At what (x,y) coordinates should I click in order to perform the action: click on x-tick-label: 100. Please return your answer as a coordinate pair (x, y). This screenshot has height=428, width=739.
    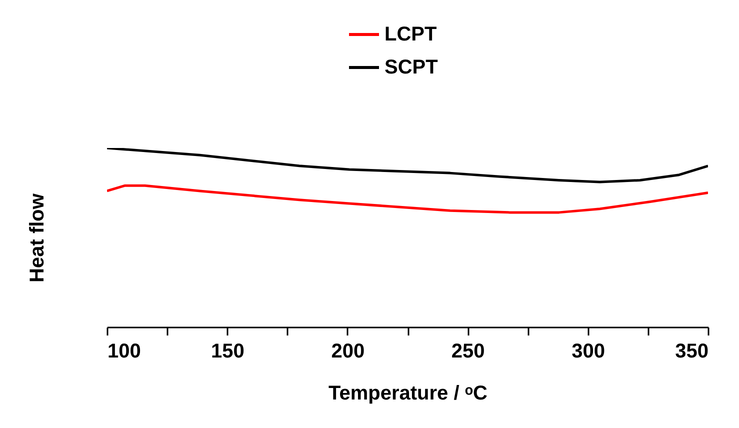
    Looking at the image, I should click on (124, 351).